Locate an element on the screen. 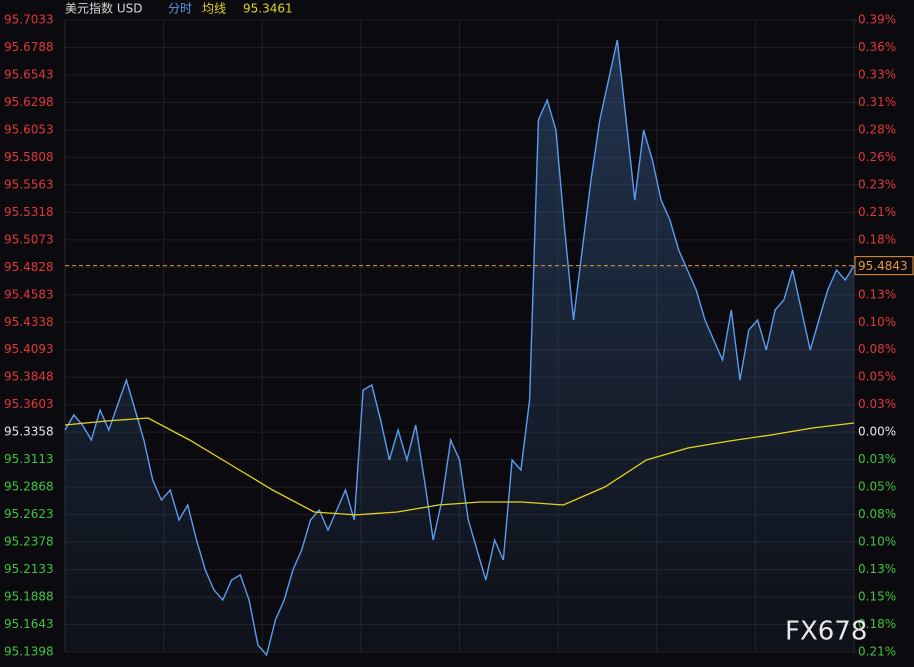  y-tick-label: 95.2133 is located at coordinates (29, 569).